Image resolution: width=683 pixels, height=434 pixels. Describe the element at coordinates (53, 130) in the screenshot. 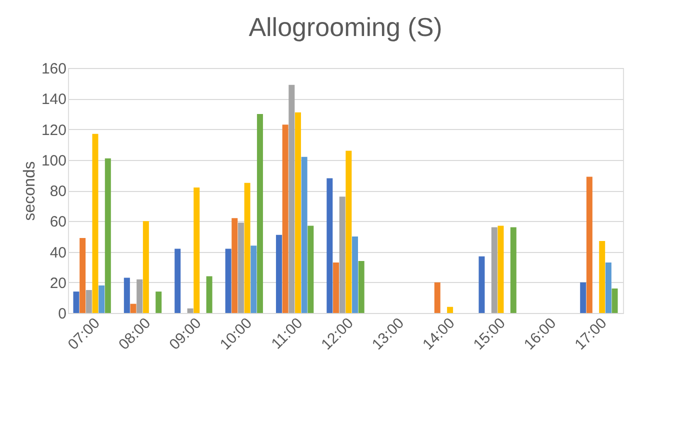

I see `y-tick-label: 120` at that location.